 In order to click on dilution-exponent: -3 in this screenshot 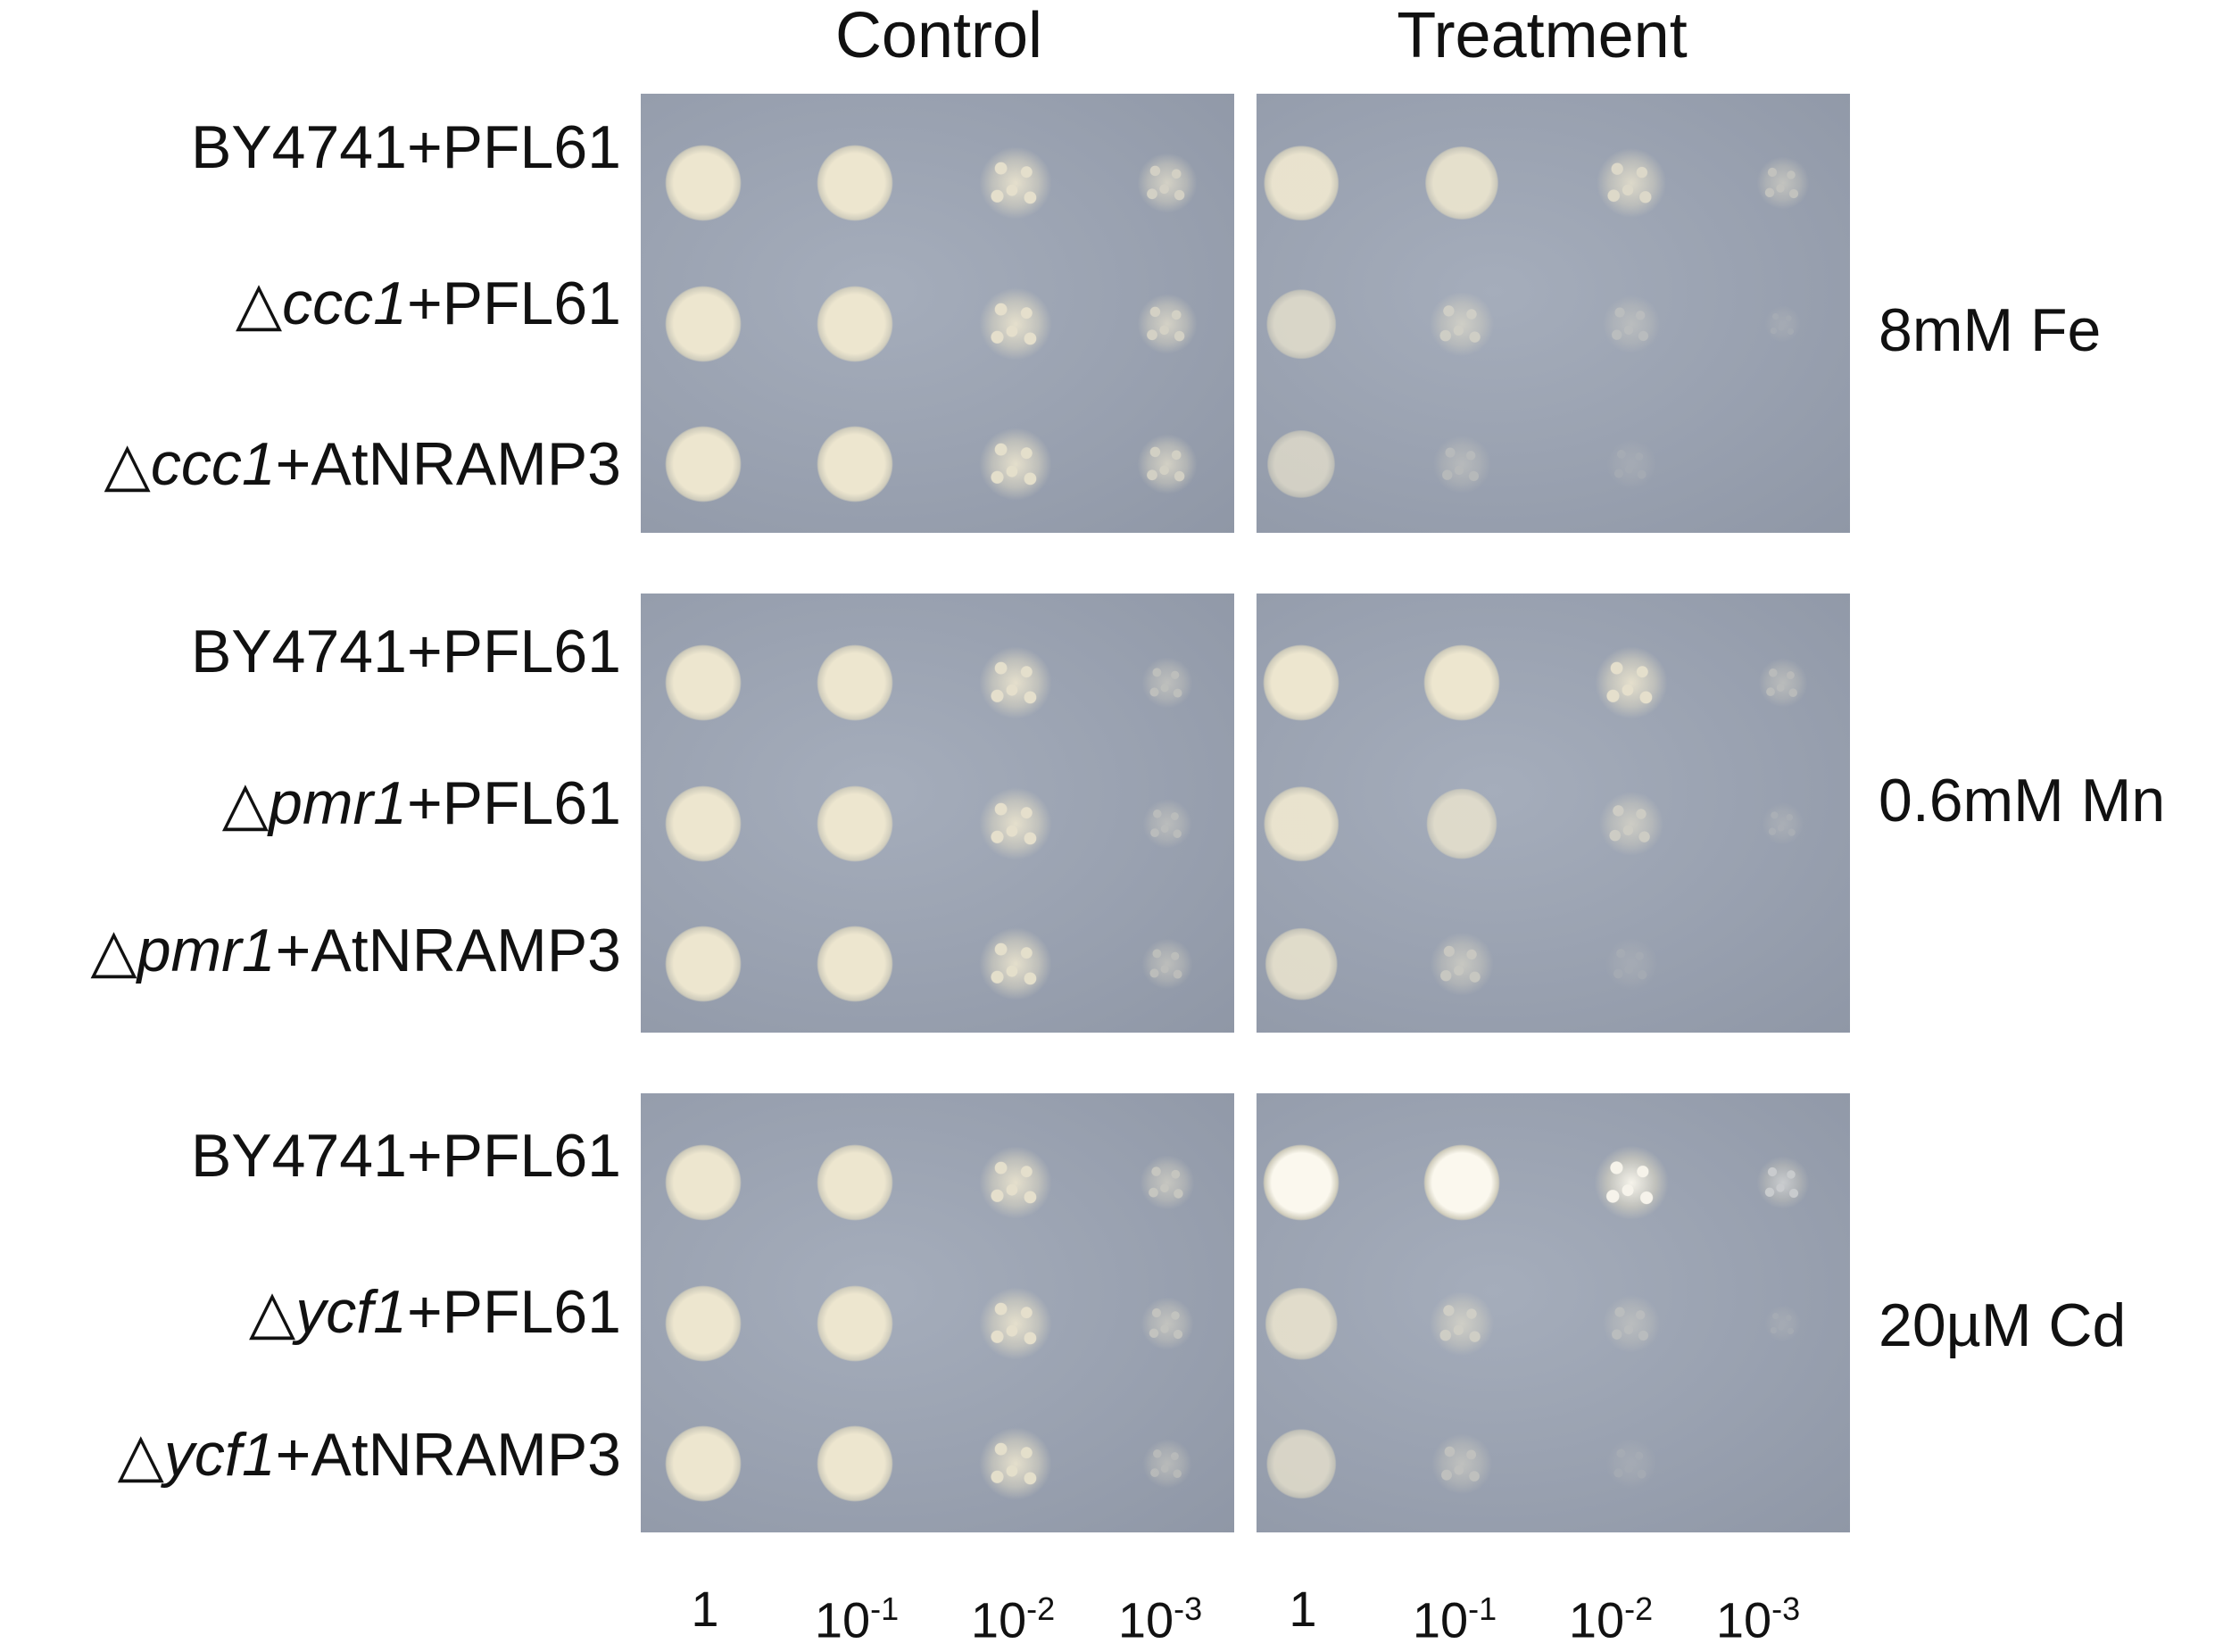, I will do `click(1188, 1609)`.